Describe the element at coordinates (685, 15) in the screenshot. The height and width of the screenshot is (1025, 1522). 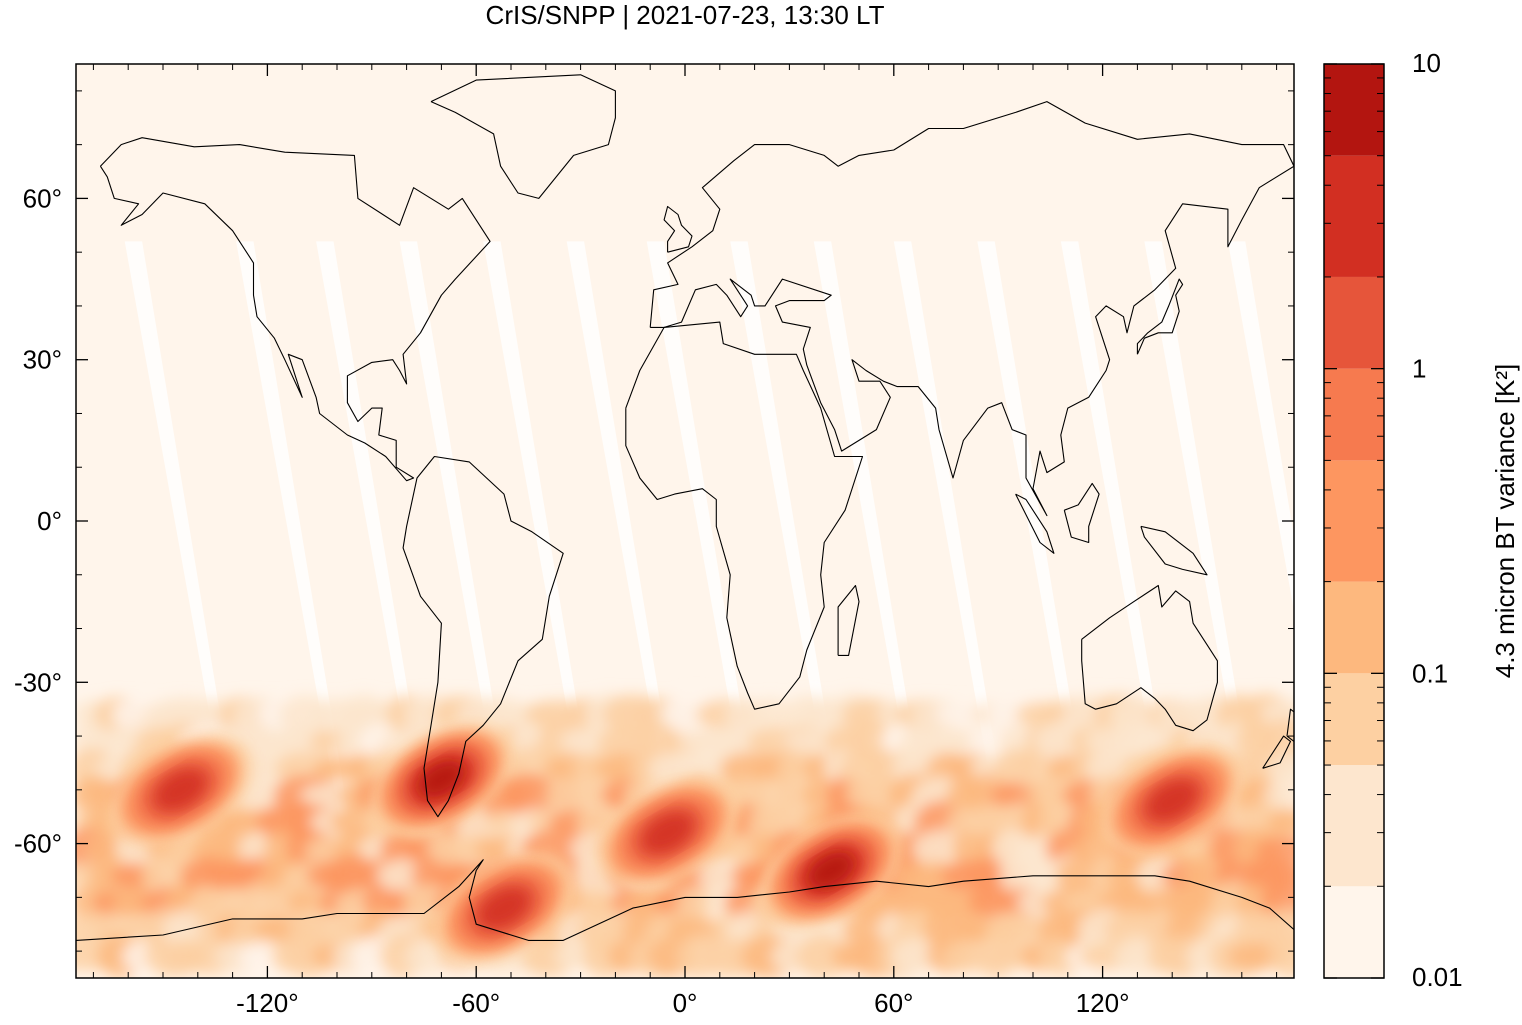
I see `chart-title: CrIS/SNPP | 2021-07-23, 13:30 LT` at that location.